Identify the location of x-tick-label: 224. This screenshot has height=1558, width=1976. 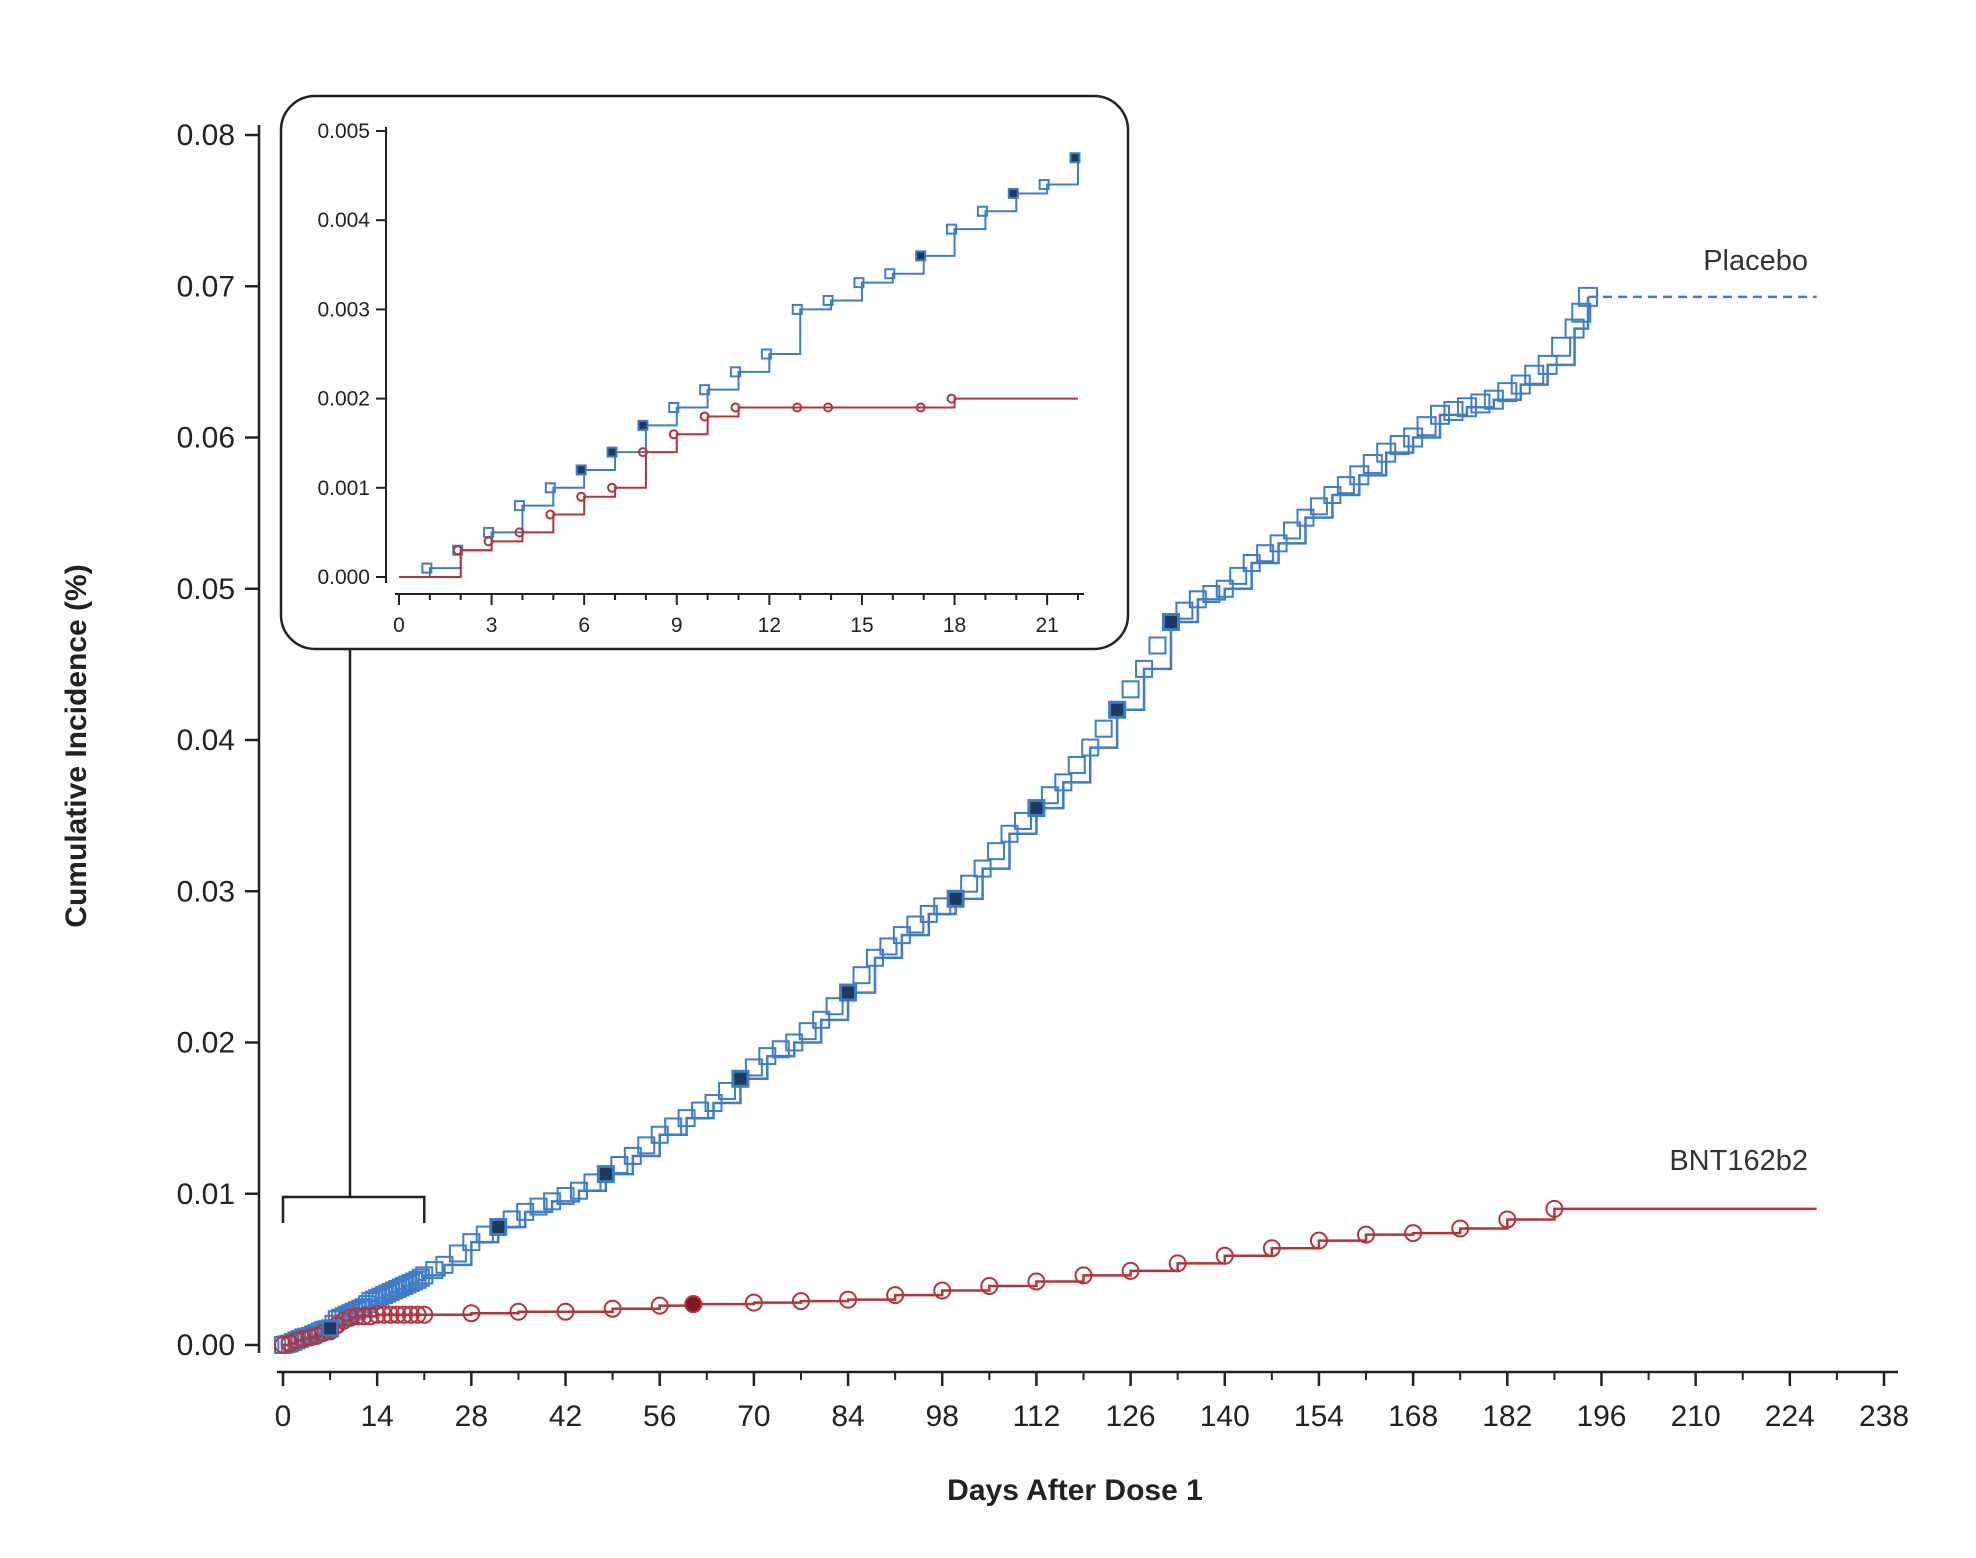
(1790, 1416).